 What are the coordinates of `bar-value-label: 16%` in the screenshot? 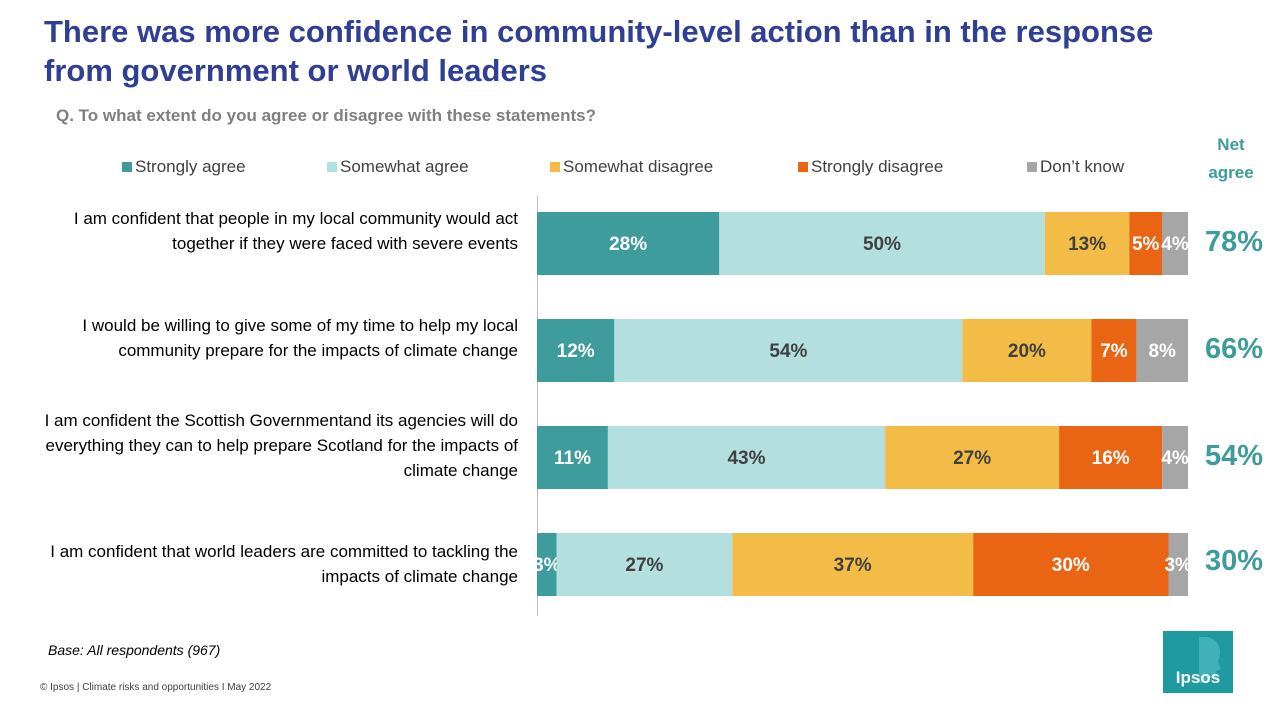 It's located at (1111, 458).